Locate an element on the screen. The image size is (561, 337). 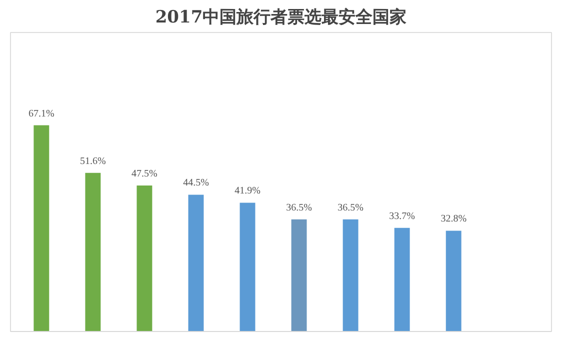
data-label: 33.7% is located at coordinates (402, 216).